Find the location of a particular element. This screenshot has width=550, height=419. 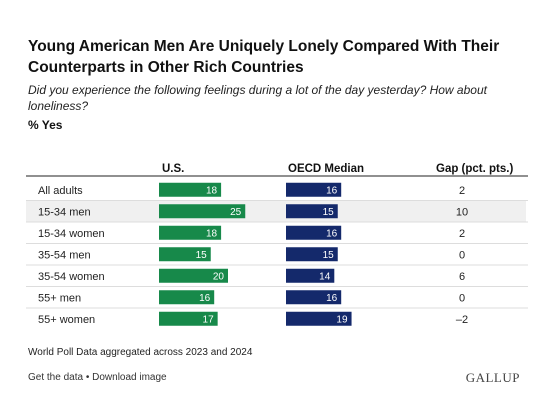

row-label: 55+ men is located at coordinates (59, 298).